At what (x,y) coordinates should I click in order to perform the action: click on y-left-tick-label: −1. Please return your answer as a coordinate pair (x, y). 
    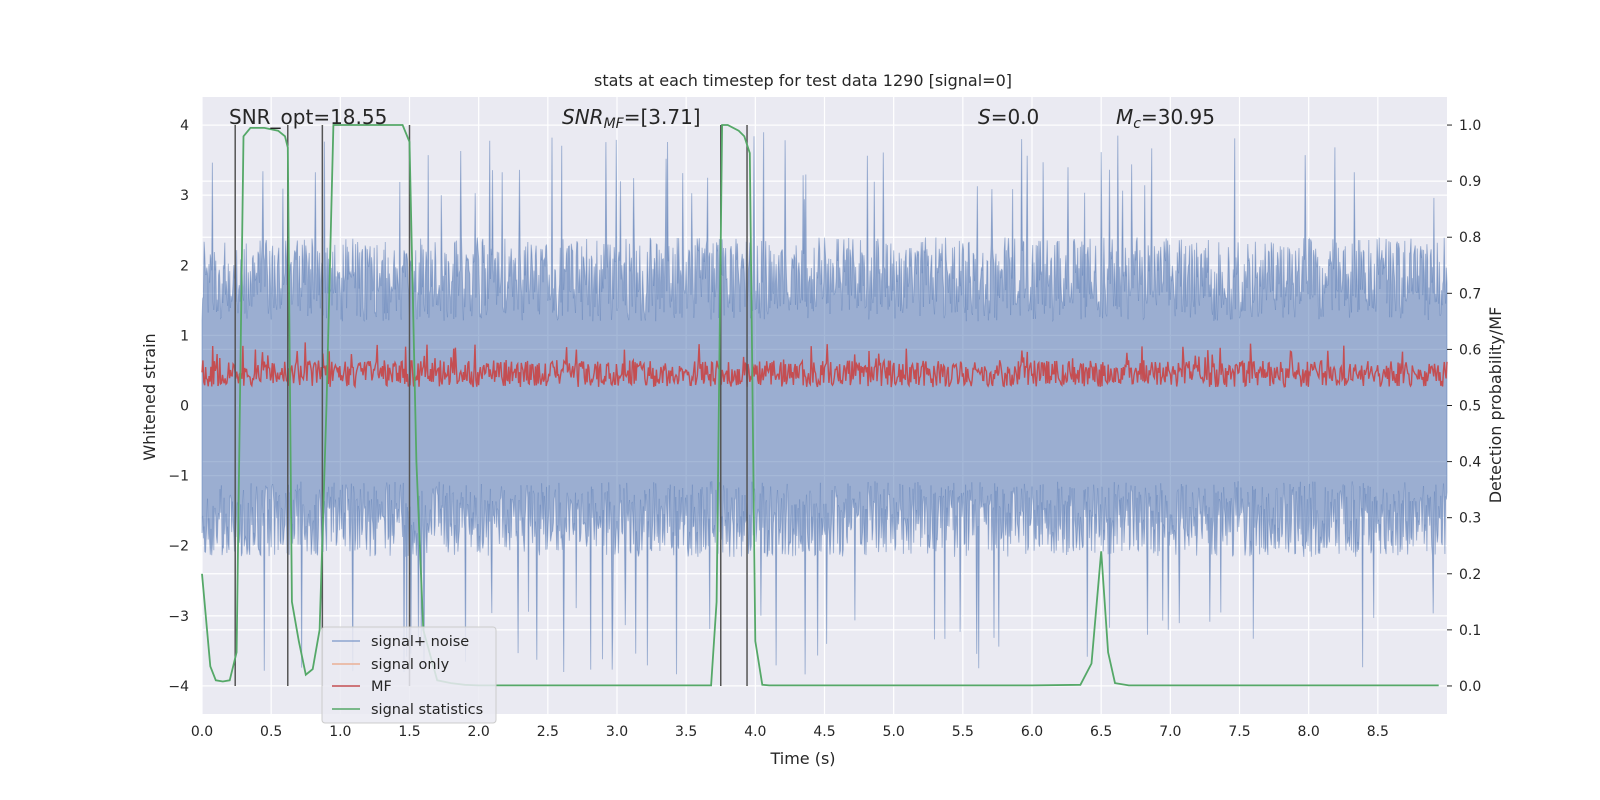
    Looking at the image, I should click on (178, 477).